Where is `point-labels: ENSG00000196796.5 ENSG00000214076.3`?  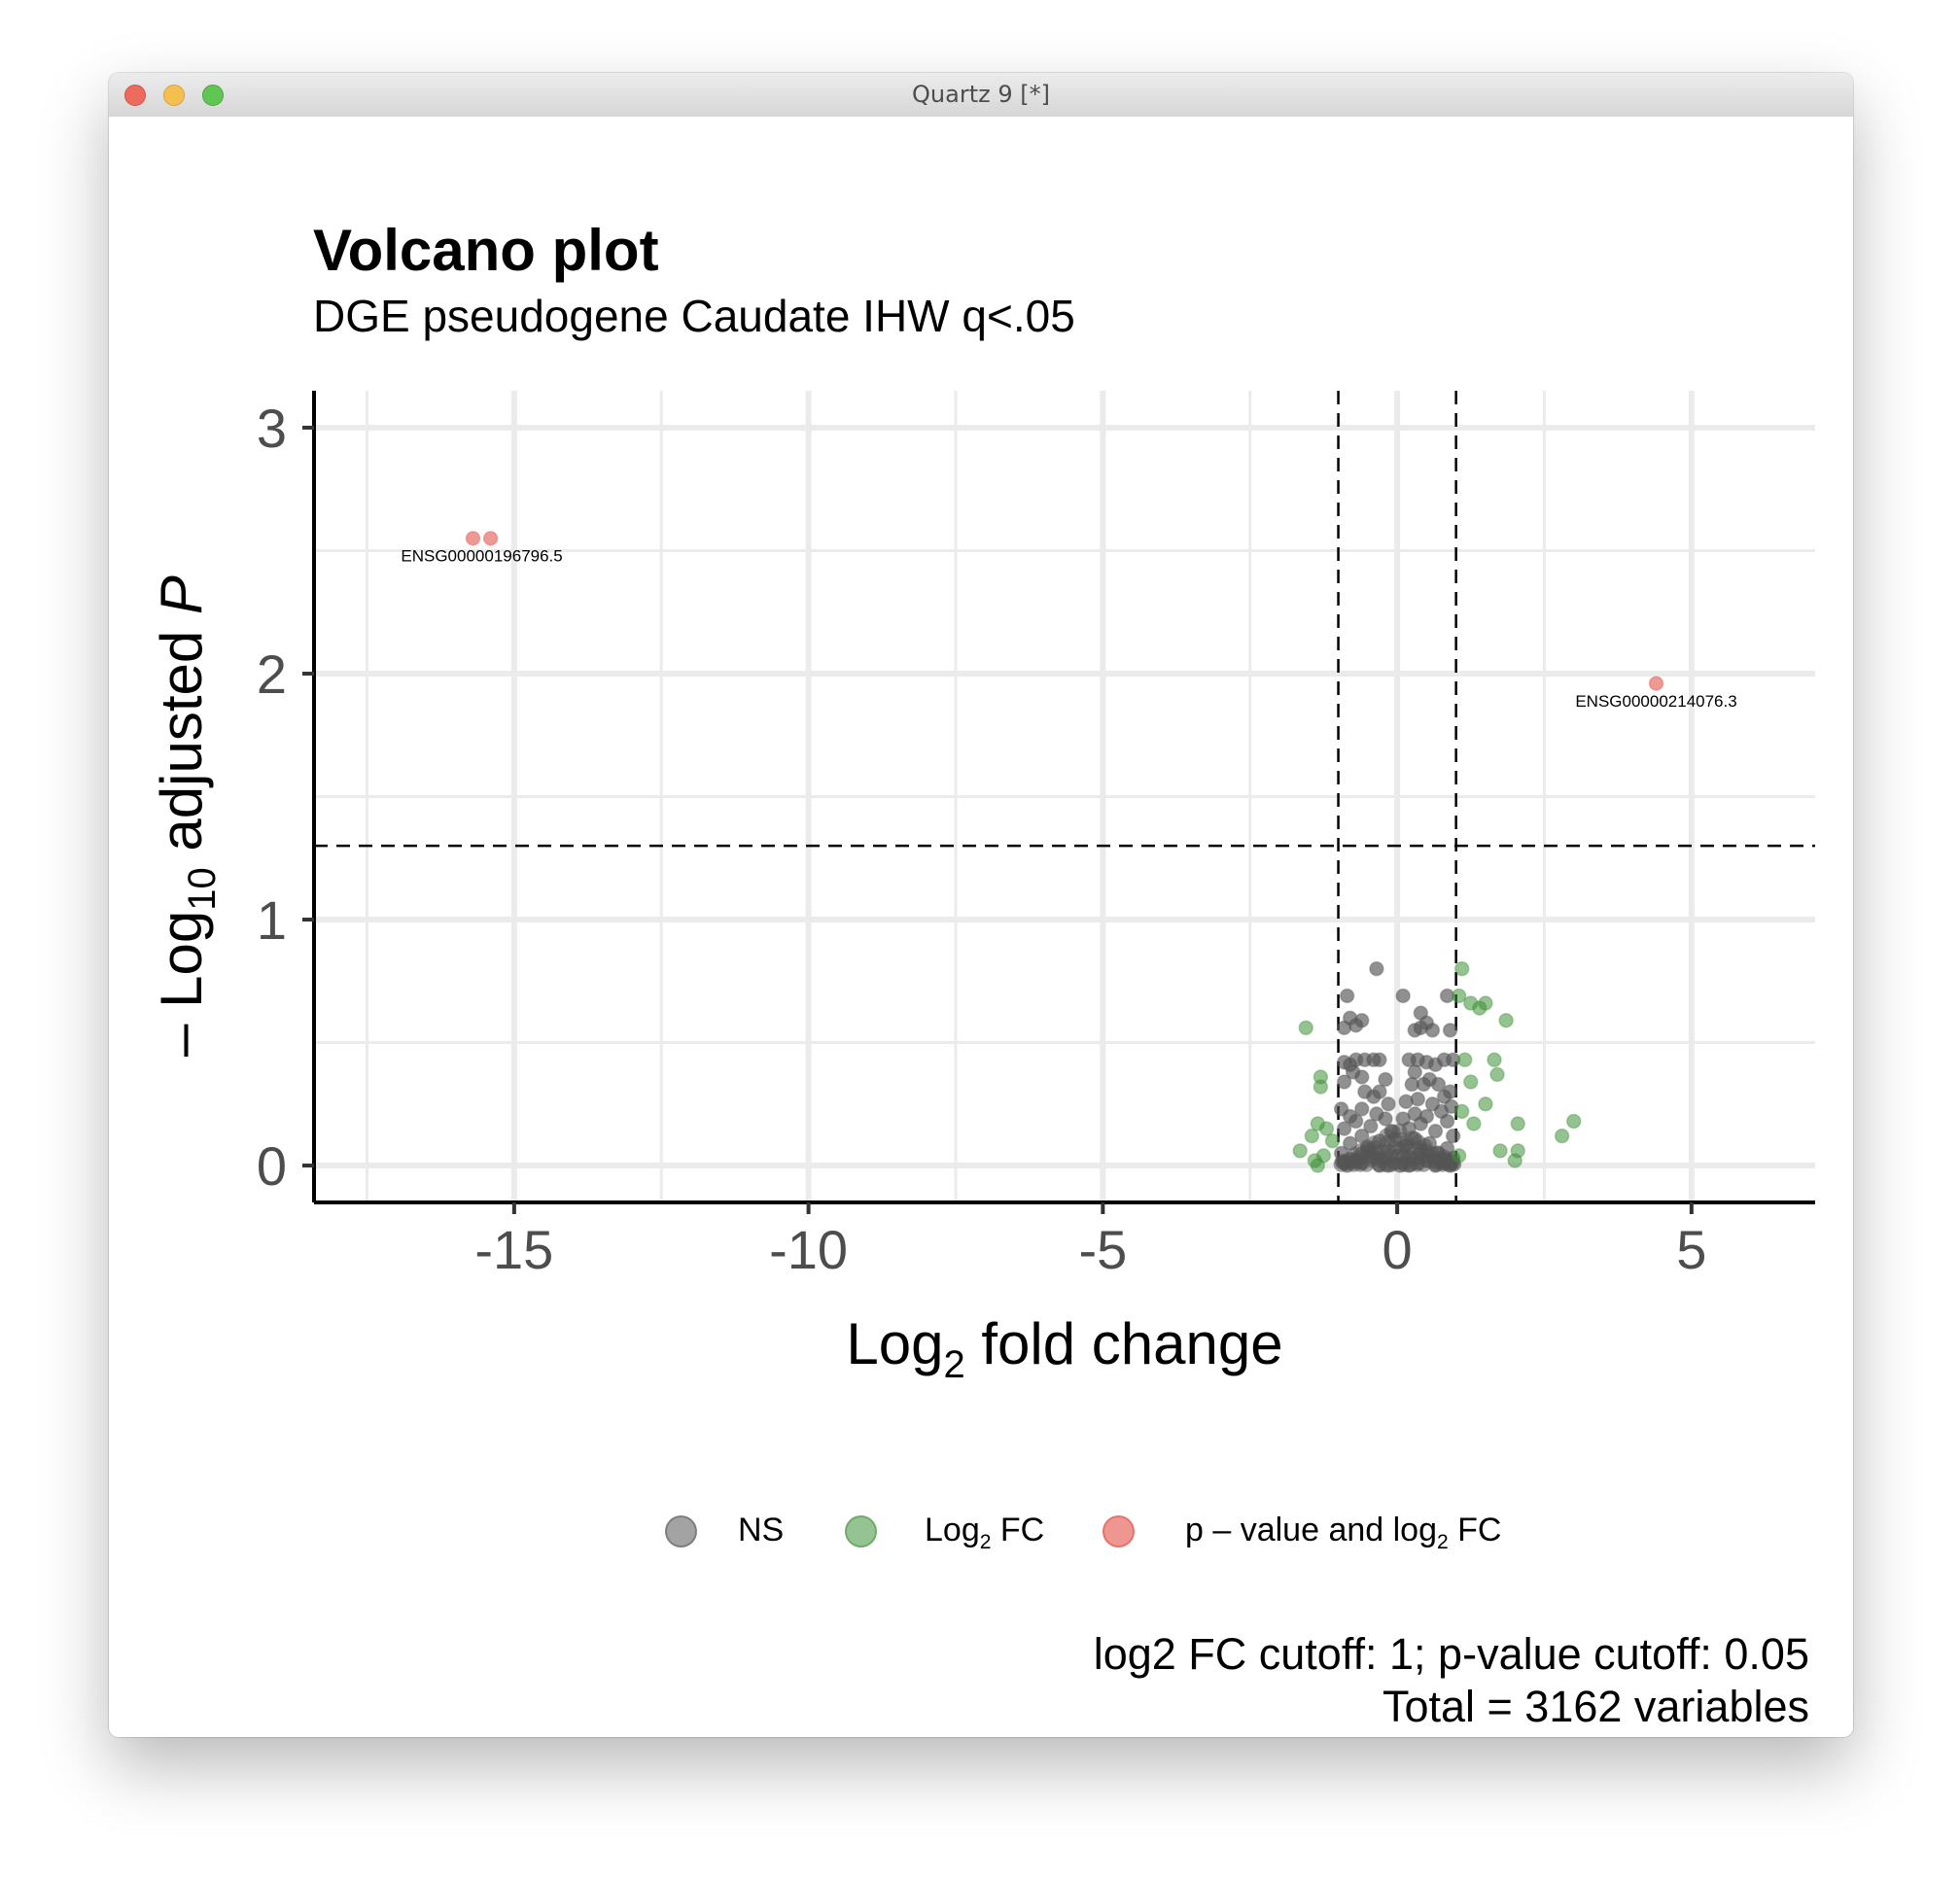
point-labels: ENSG00000196796.5 ENSG00000214076.3 is located at coordinates (1068, 629).